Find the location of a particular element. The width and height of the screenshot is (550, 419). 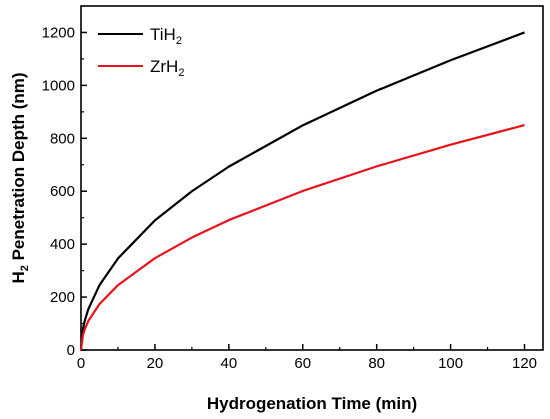

x-tick-label: 20 is located at coordinates (155, 363).